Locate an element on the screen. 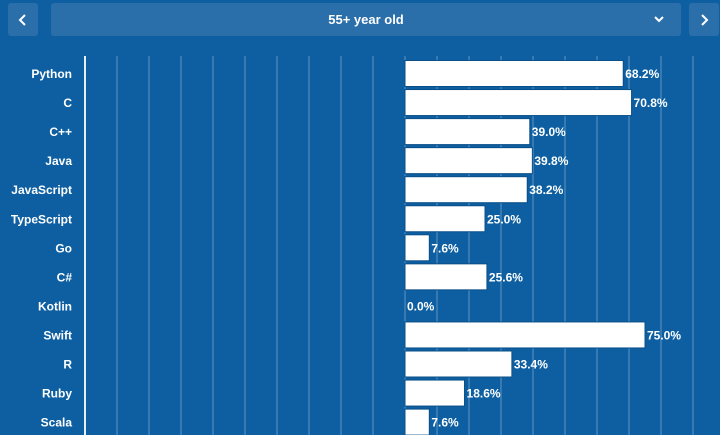 Image resolution: width=720 pixels, height=435 pixels. bar-go is located at coordinates (417, 248).